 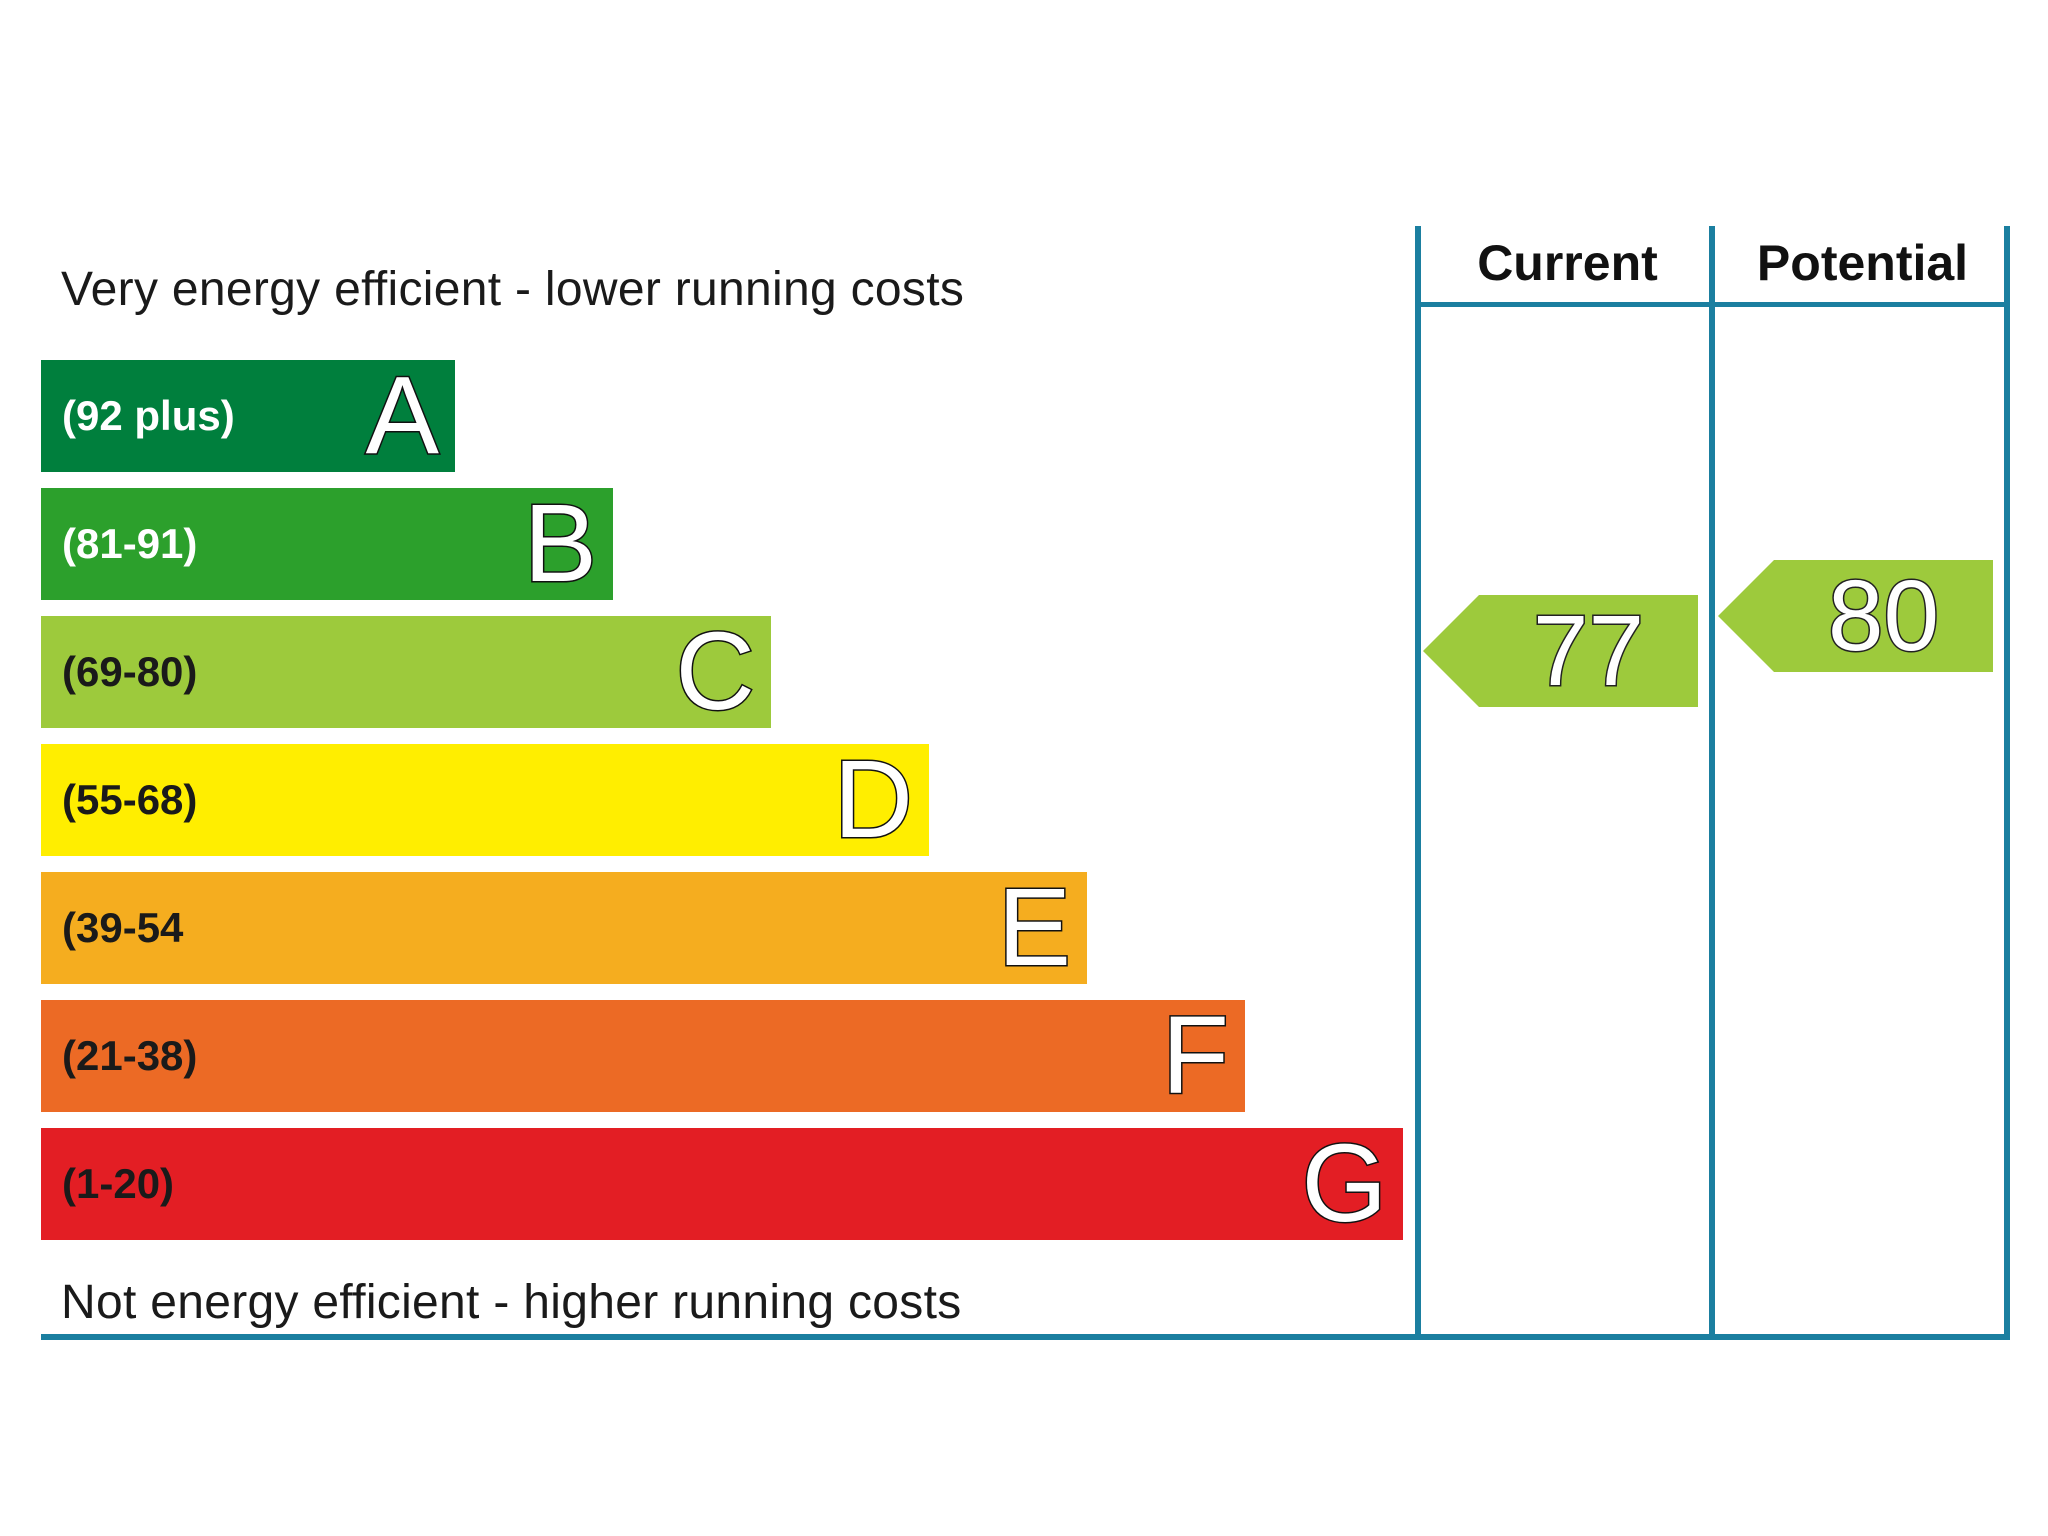 What do you see at coordinates (485, 799) in the screenshot?
I see `band-d: (55-68) D` at bounding box center [485, 799].